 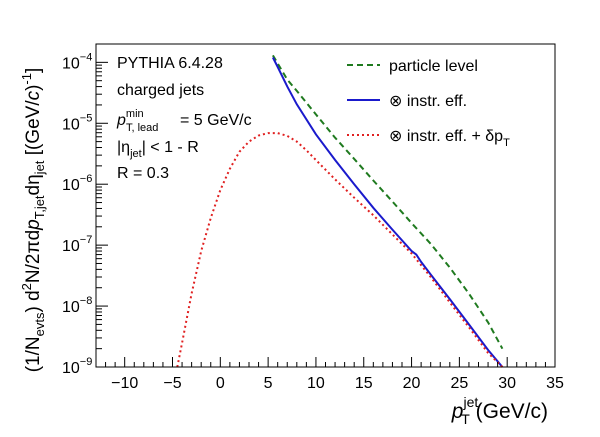 What do you see at coordinates (457, 411) in the screenshot?
I see `x-label-main: p` at bounding box center [457, 411].